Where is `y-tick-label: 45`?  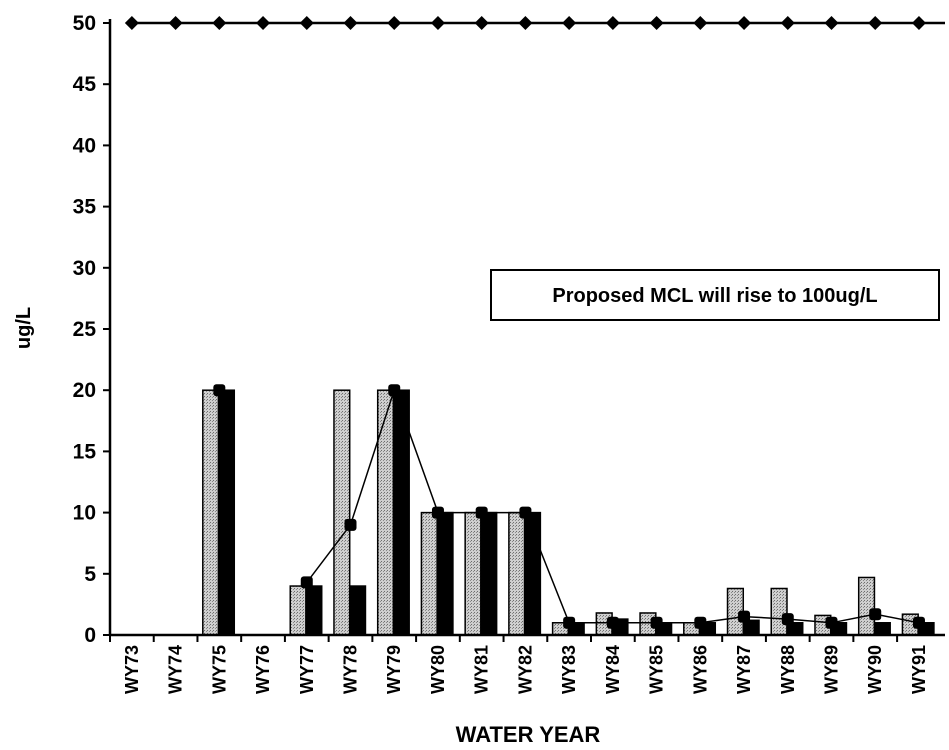
y-tick-label: 45 is located at coordinates (85, 84).